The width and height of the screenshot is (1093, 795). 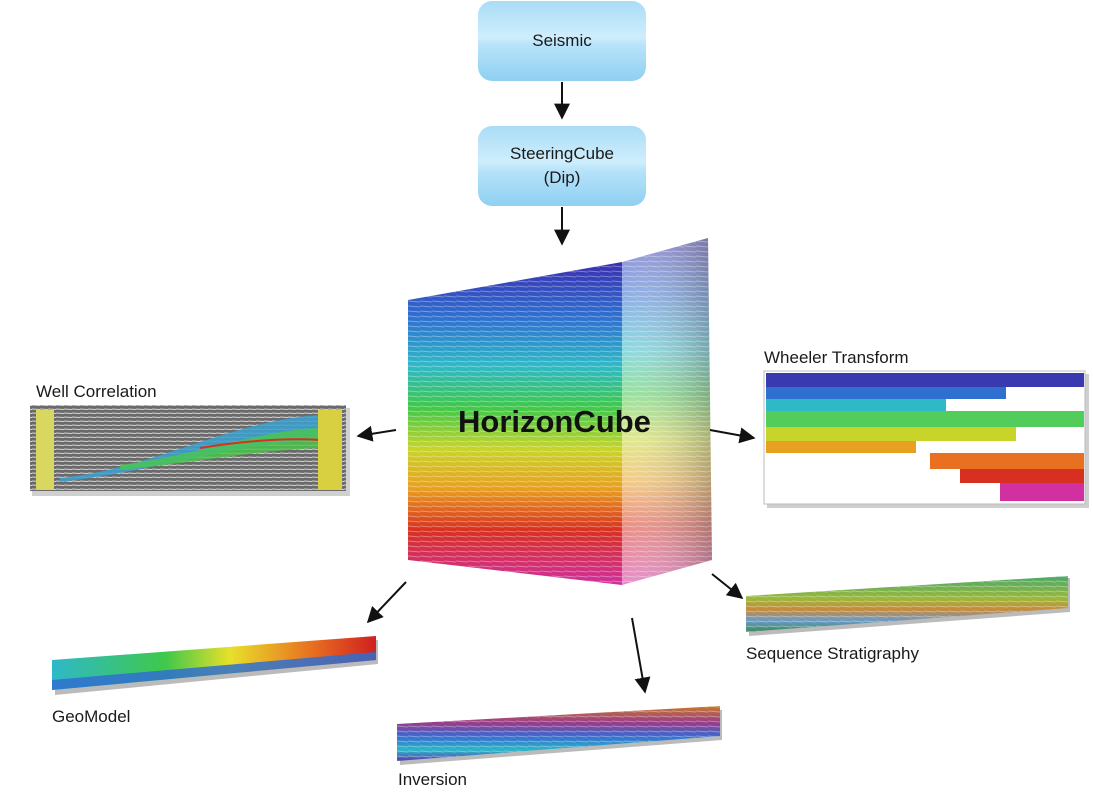 I want to click on seismic-label: Seismic, so click(x=562, y=40).